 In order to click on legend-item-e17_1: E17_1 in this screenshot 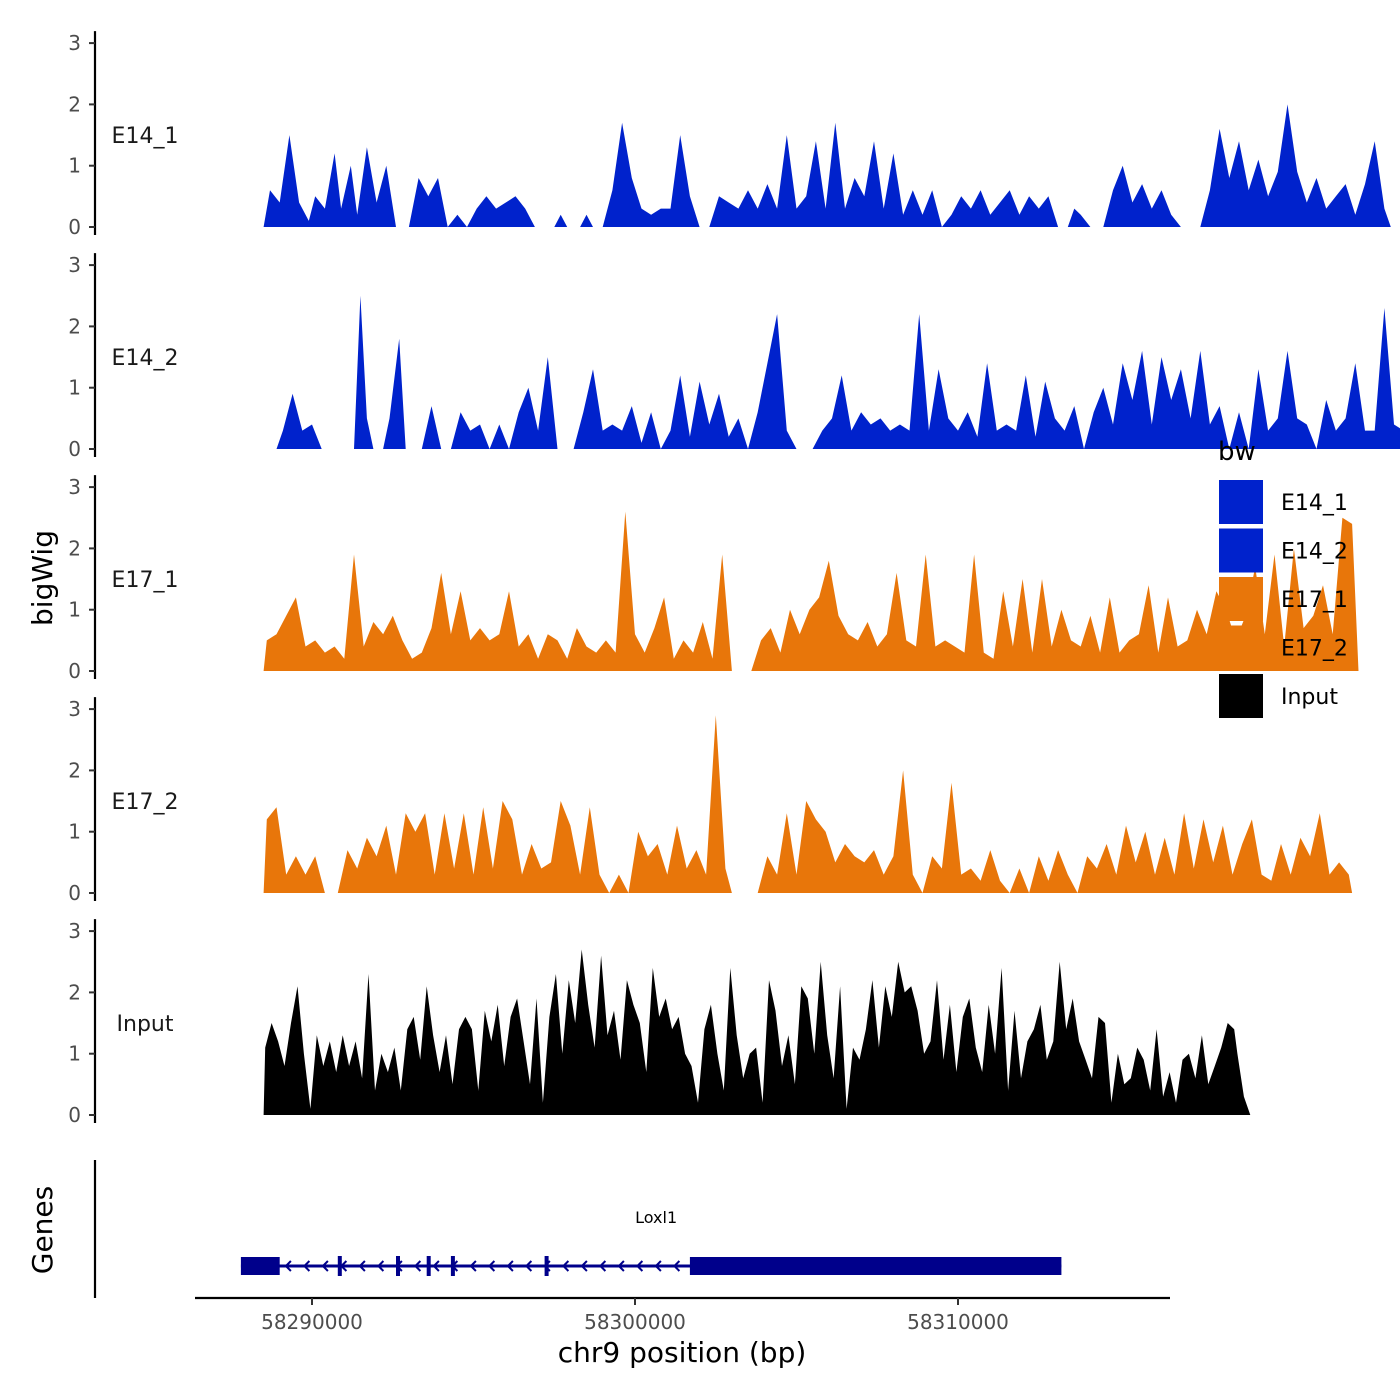, I will do `click(1283, 599)`.